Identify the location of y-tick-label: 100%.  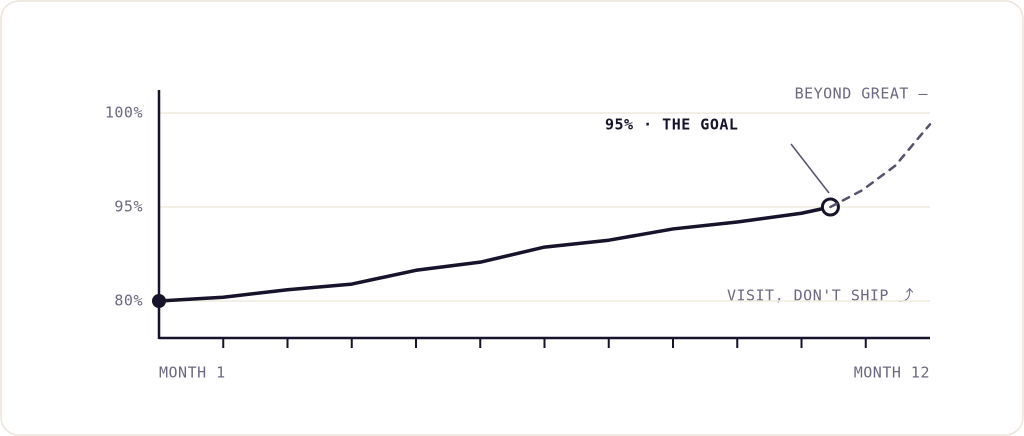
(124, 113).